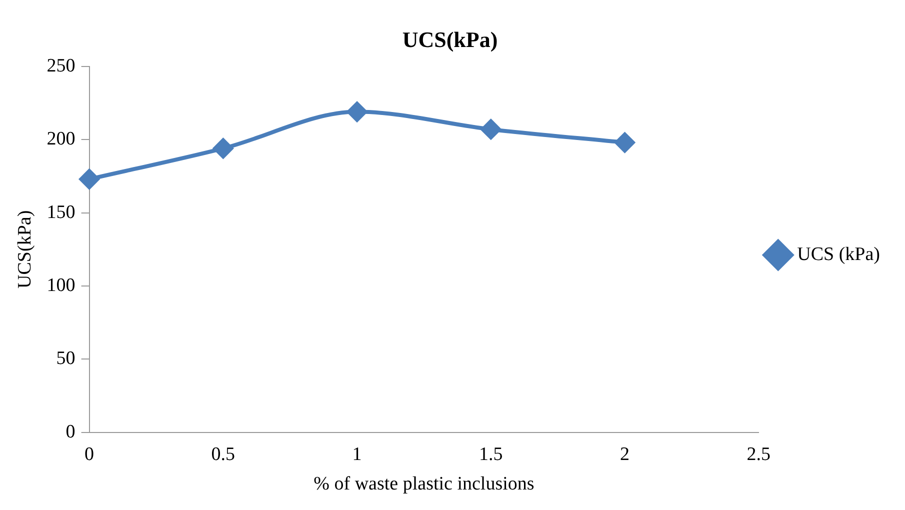 The image size is (905, 510). What do you see at coordinates (491, 454) in the screenshot?
I see `x-tick-label: 1.5` at bounding box center [491, 454].